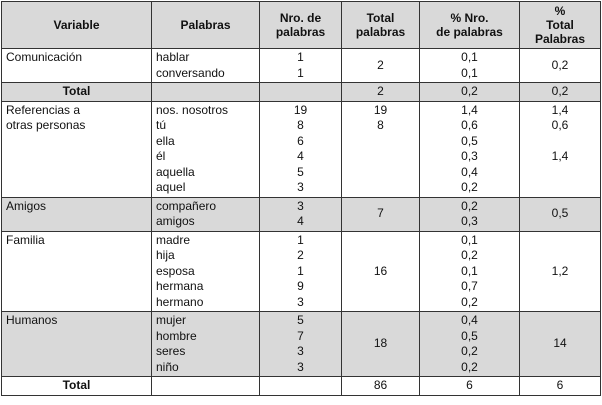 The width and height of the screenshot is (602, 405). What do you see at coordinates (26, 205) in the screenshot?
I see `cell-line: Amigos` at bounding box center [26, 205].